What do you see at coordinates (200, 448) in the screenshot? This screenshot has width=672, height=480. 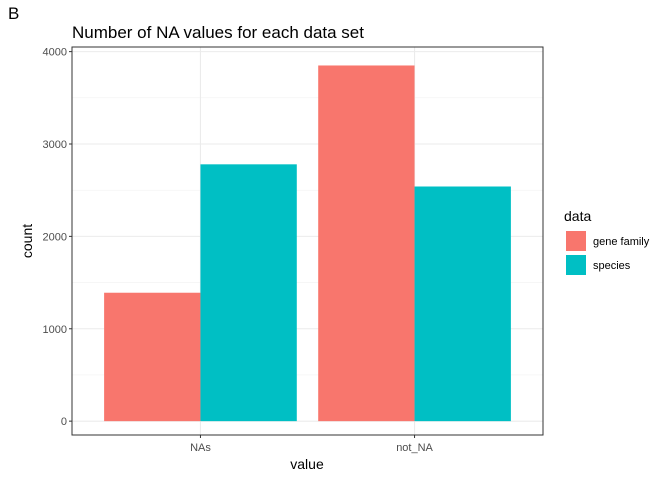 I see `x-tick-label: NAs` at bounding box center [200, 448].